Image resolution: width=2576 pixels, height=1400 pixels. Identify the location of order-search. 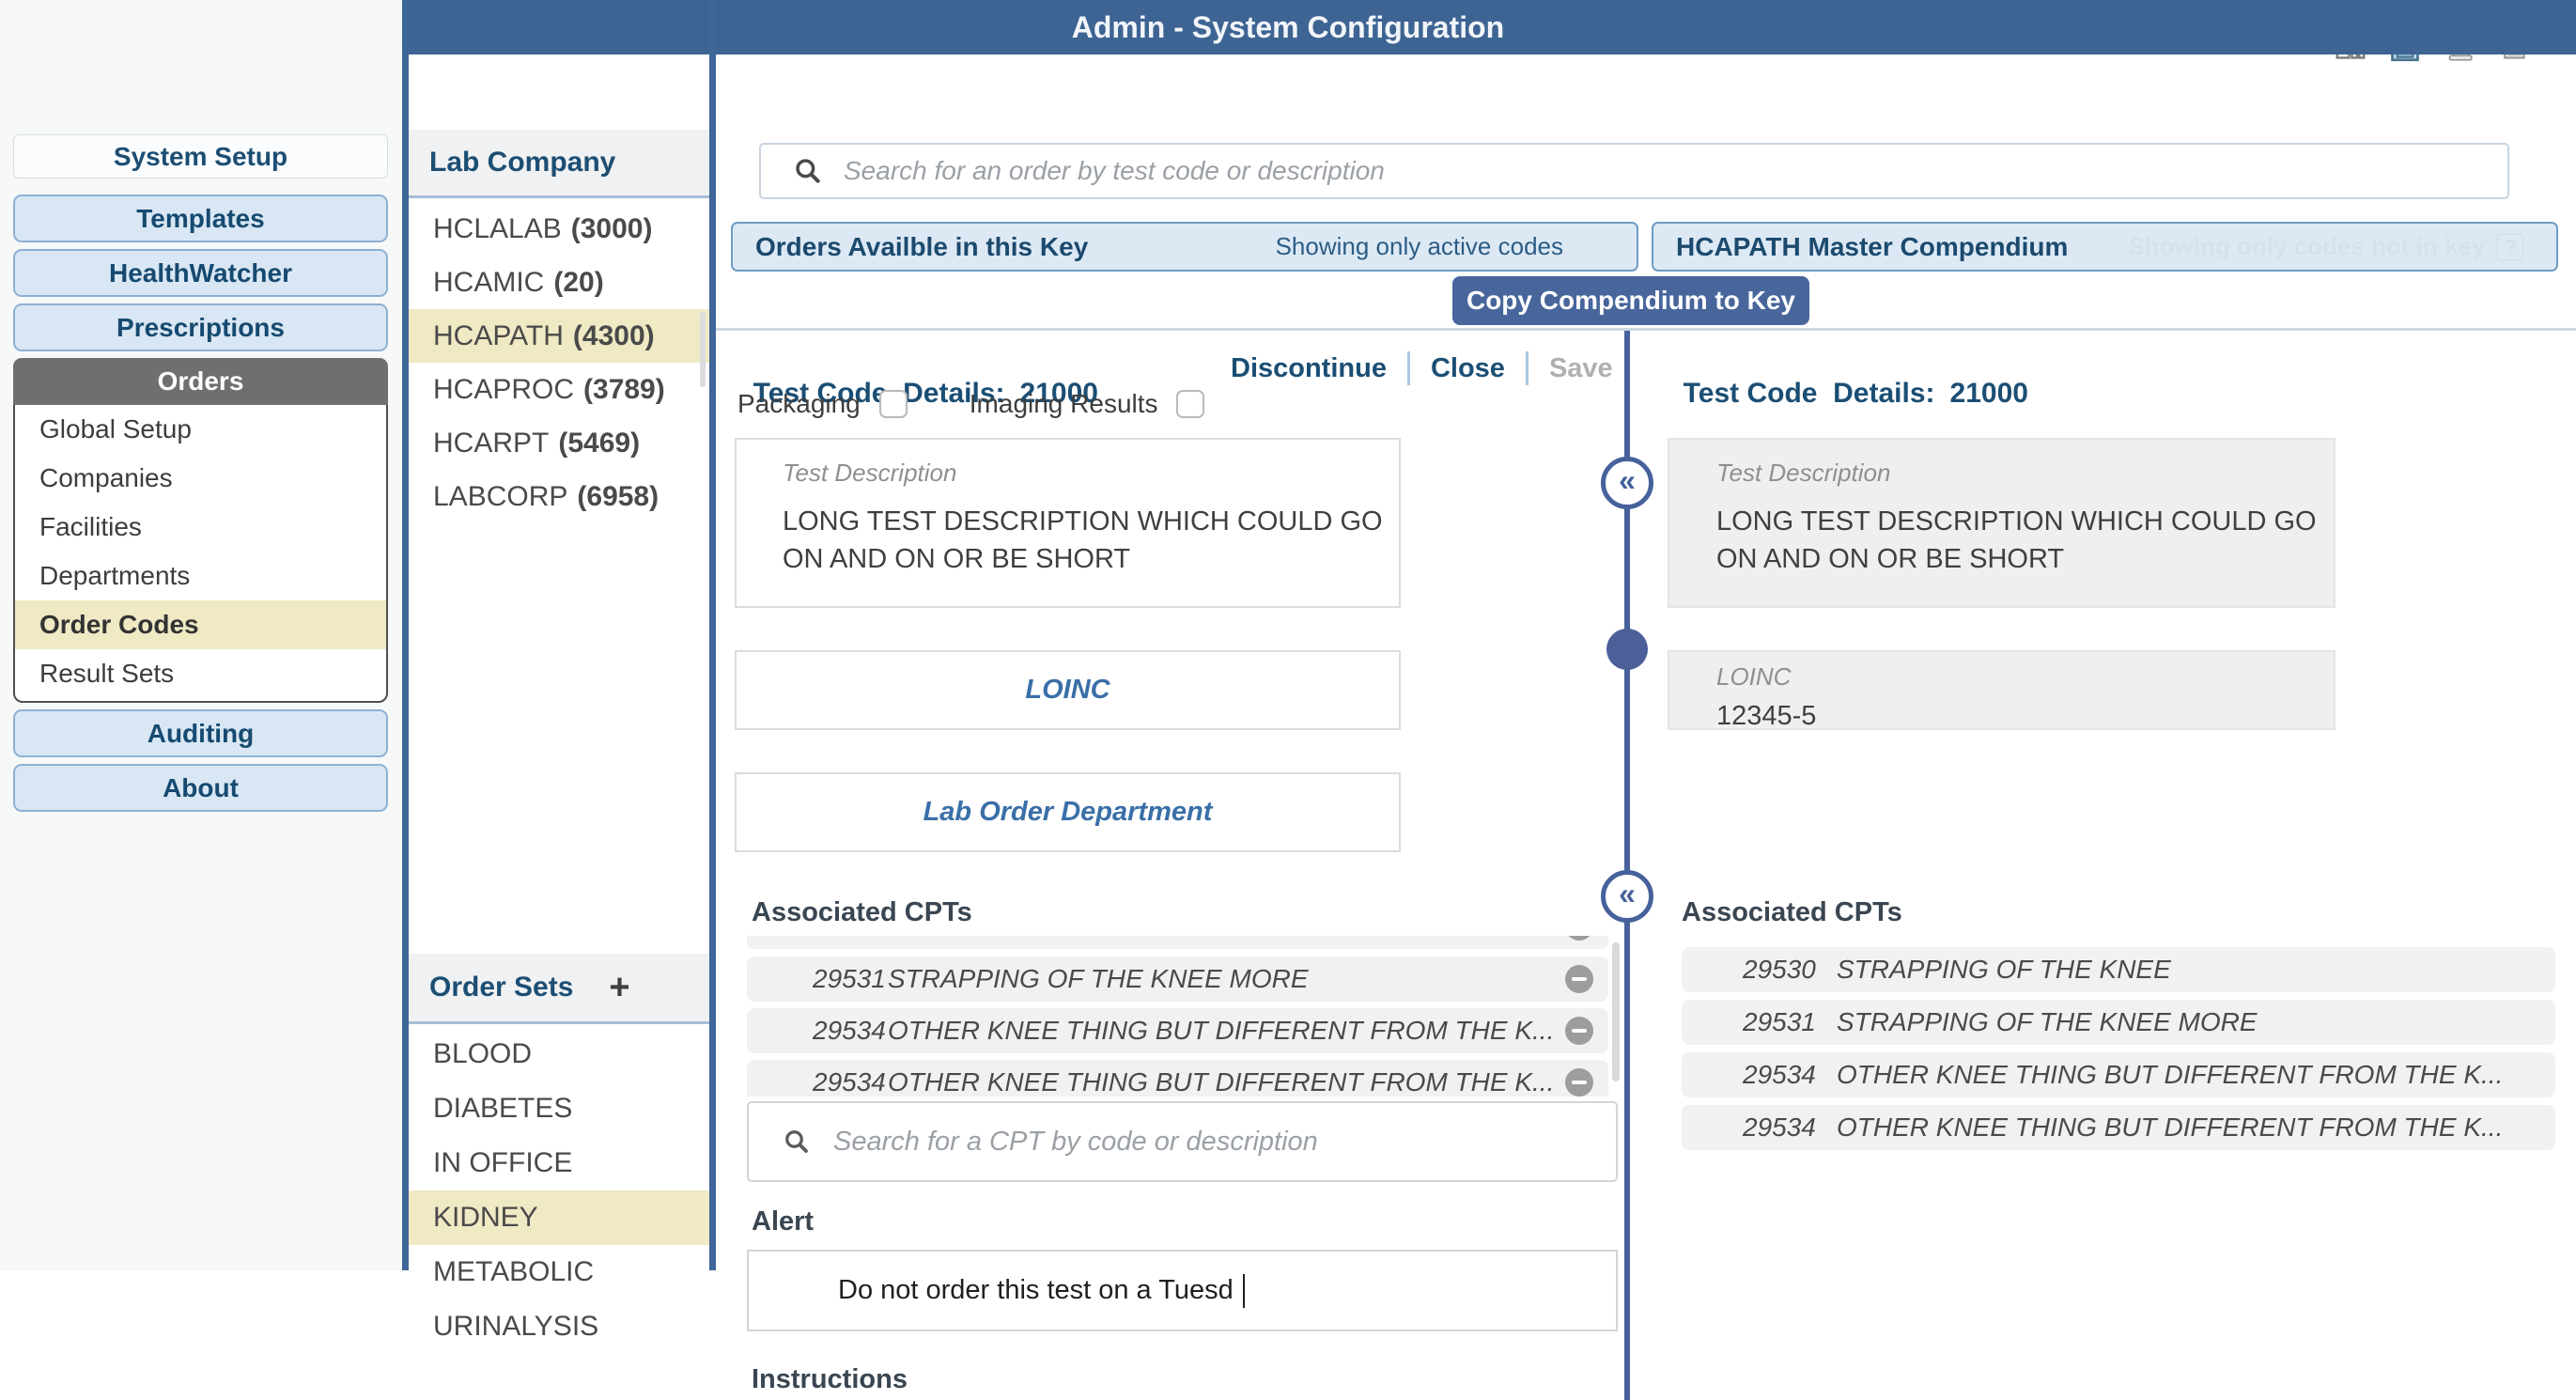
(1634, 171).